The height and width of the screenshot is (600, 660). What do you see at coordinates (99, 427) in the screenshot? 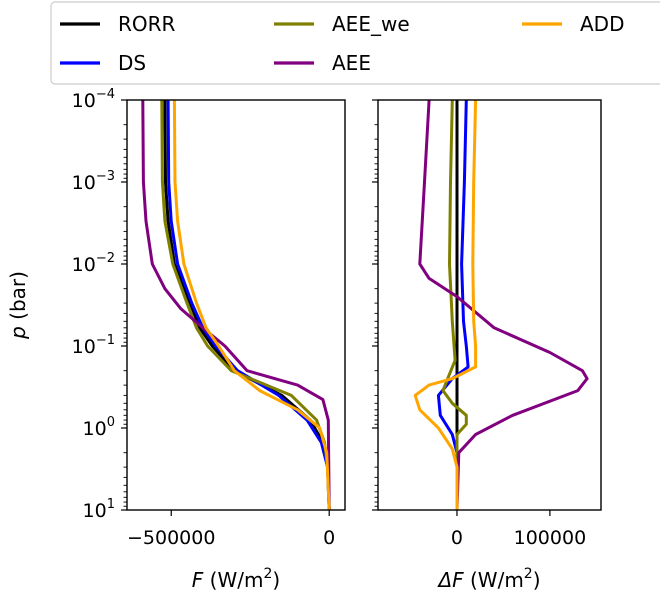
I see `y-tick-label: 10⁰` at bounding box center [99, 427].